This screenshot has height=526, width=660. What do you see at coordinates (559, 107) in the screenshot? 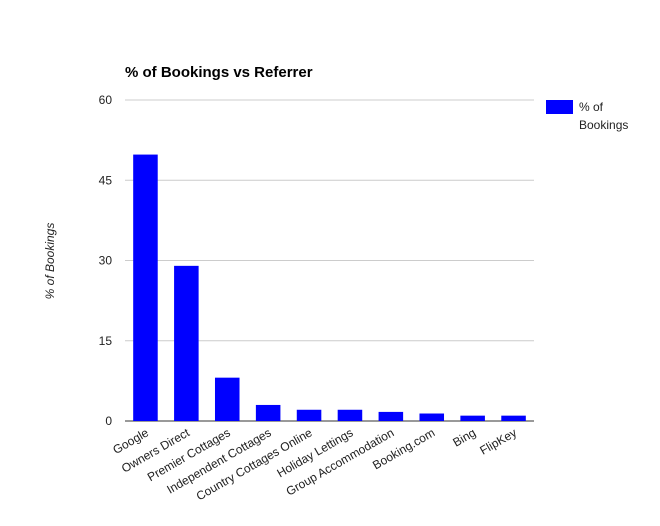
I see `legend-swatch` at bounding box center [559, 107].